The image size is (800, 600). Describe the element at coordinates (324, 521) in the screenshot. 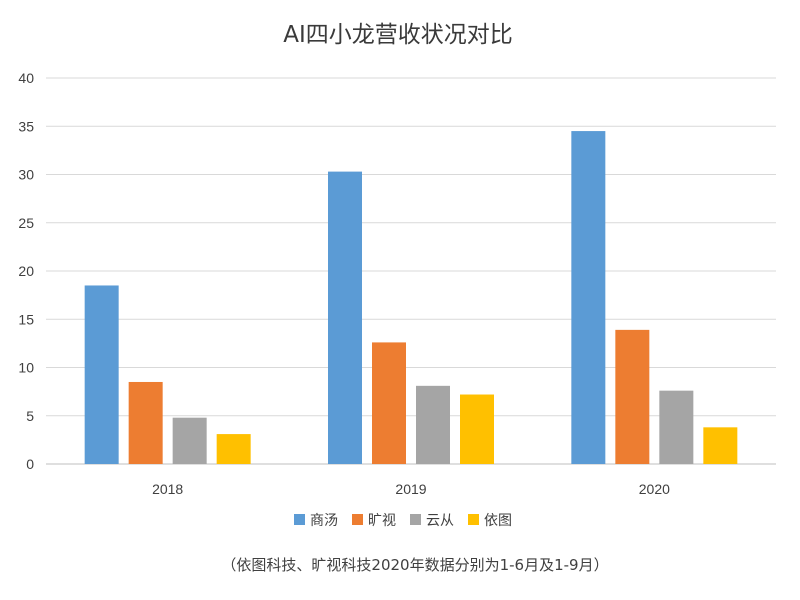

I see `legend-label: 商汤` at that location.